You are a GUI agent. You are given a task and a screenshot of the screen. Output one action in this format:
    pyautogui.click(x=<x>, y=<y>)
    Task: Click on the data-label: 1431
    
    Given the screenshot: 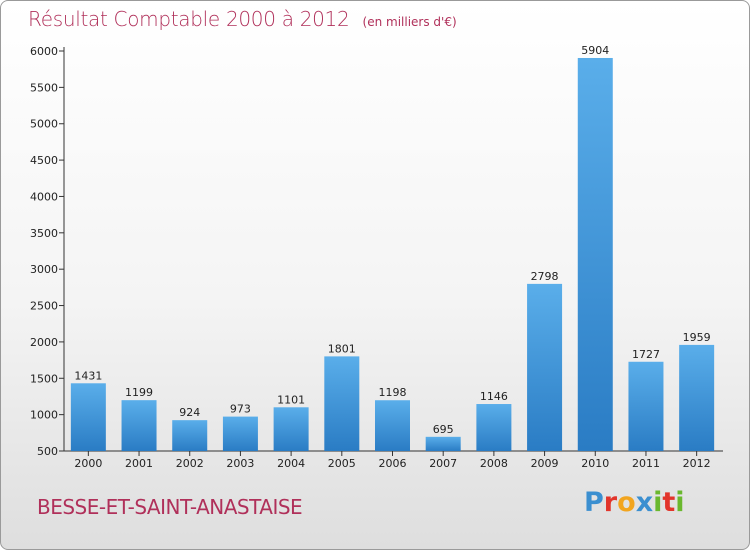 What is the action you would take?
    pyautogui.click(x=88, y=375)
    